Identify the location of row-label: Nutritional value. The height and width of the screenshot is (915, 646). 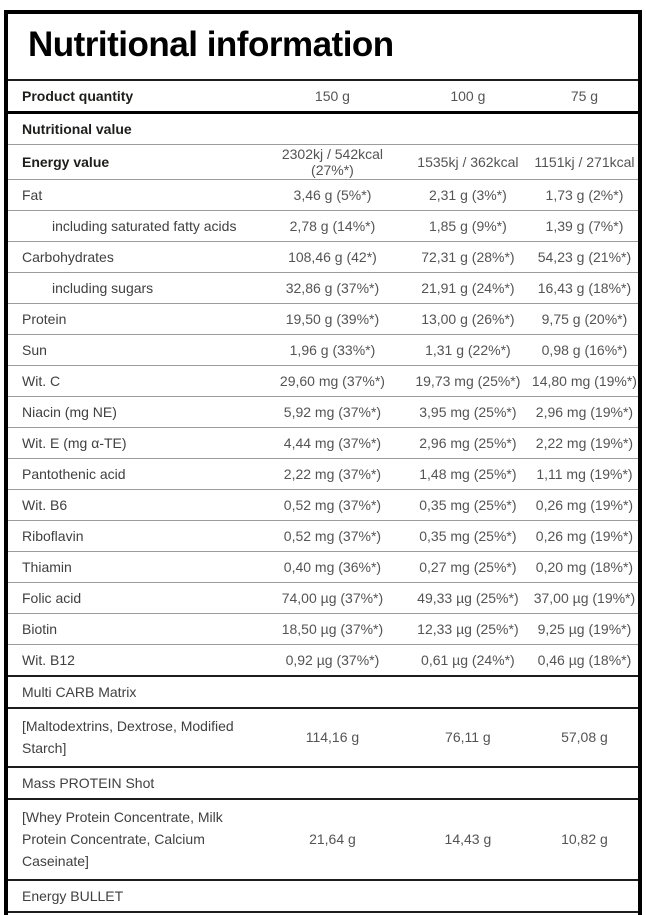
(77, 128).